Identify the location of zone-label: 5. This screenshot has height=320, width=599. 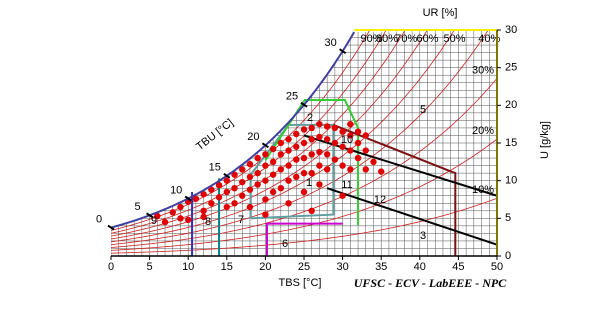
(423, 110).